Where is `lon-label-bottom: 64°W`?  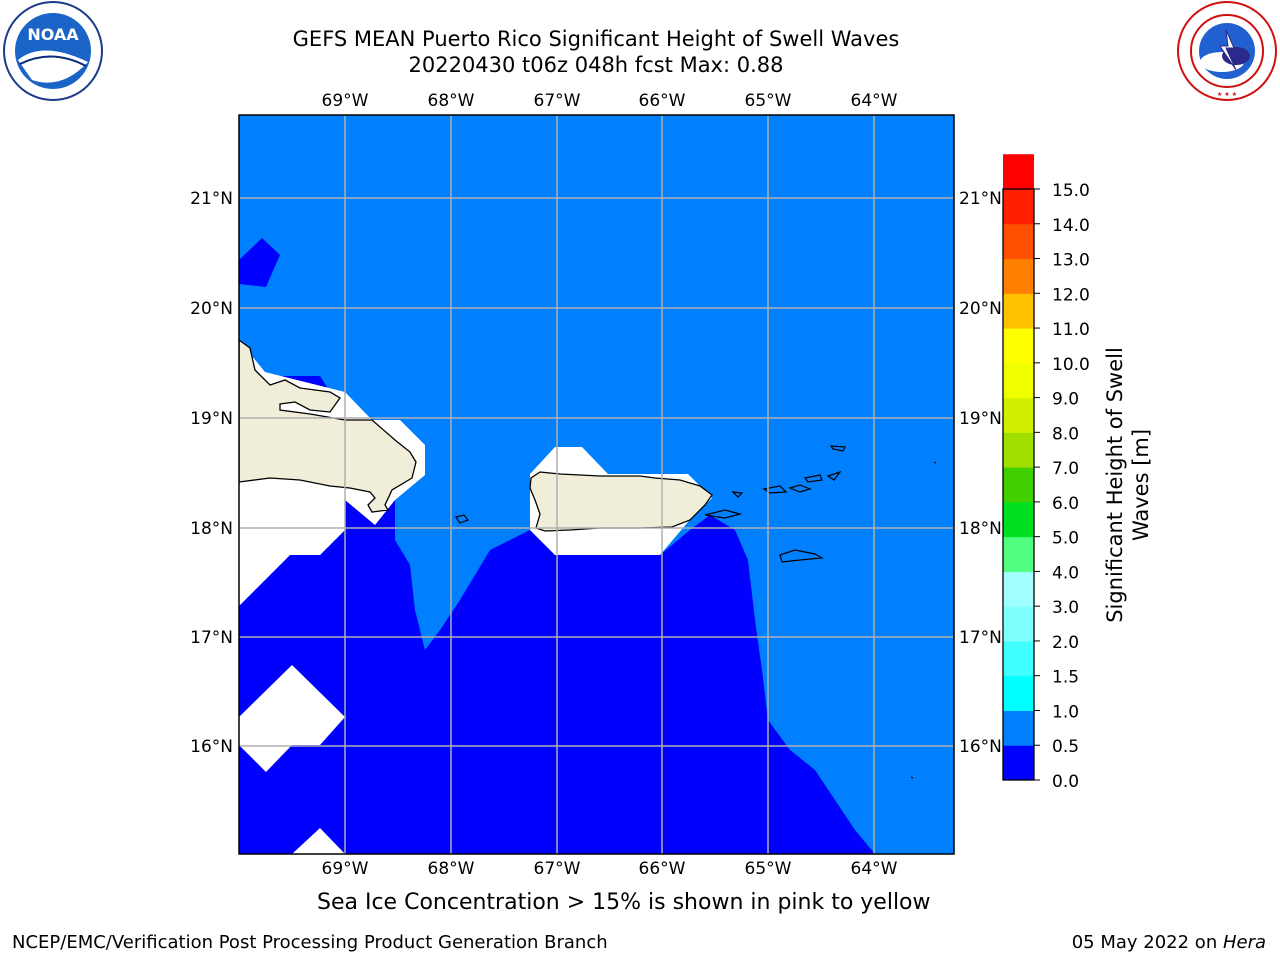 lon-label-bottom: 64°W is located at coordinates (874, 869).